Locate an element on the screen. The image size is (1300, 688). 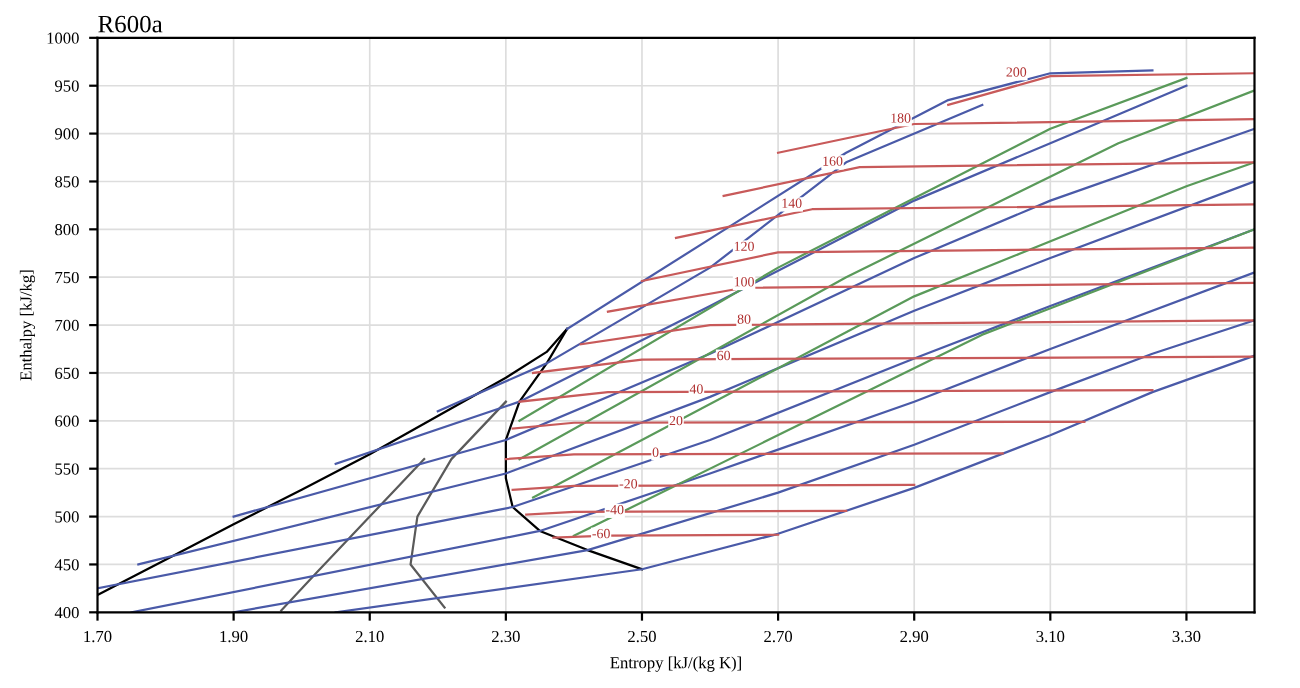
x-tick-label: 2.50 is located at coordinates (642, 636).